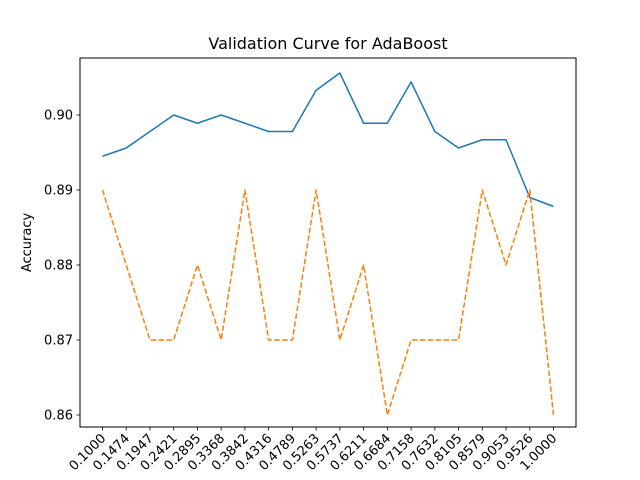 The height and width of the screenshot is (480, 640). Describe the element at coordinates (58, 191) in the screenshot. I see `y-tick-label: 0.89` at that location.